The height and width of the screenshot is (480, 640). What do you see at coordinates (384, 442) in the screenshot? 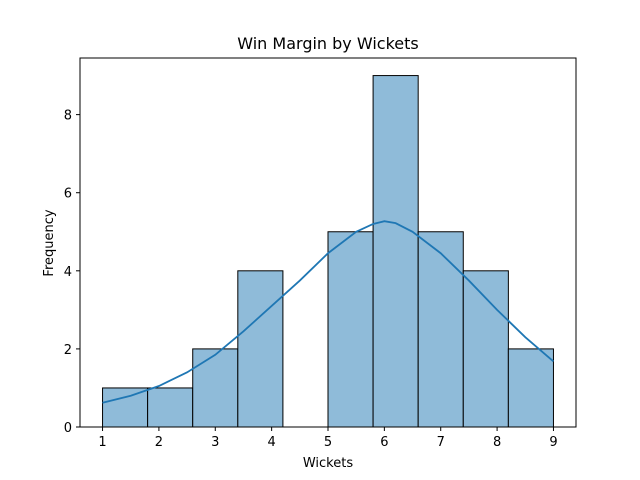
I see `x-tick-label: 6` at bounding box center [384, 442].